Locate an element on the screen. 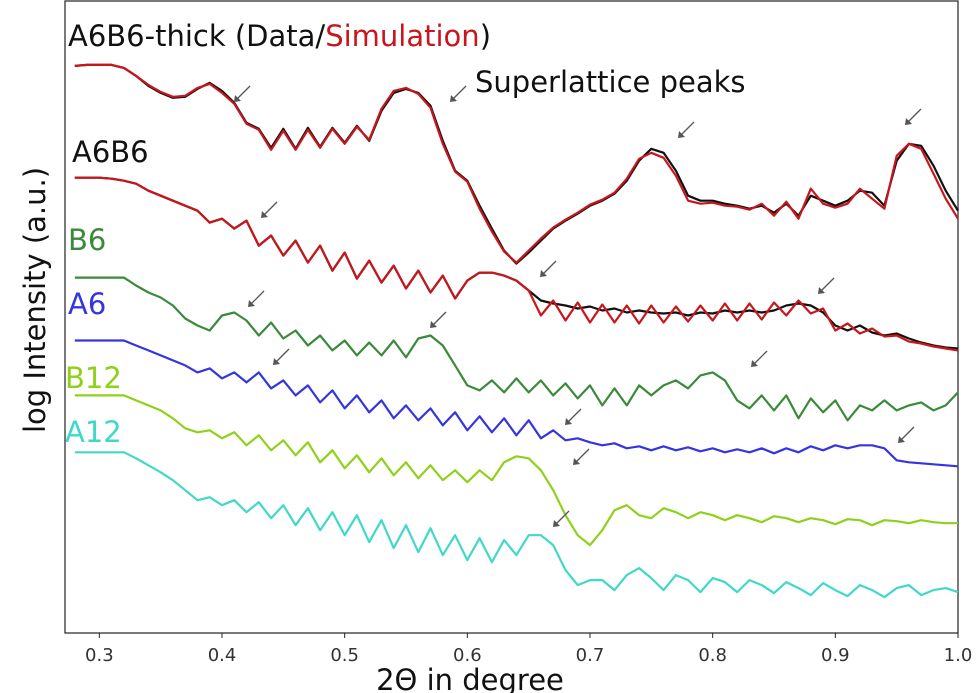 Image resolution: width=980 pixels, height=693 pixels. x-tick-label: 0.3 is located at coordinates (99, 655).